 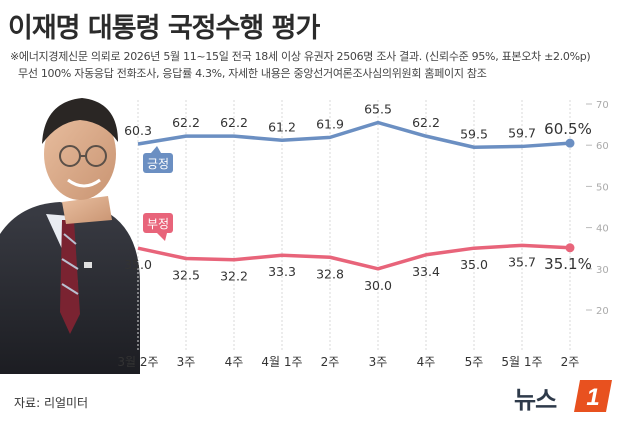 I want to click on data-label-긍정-5: 65.5, so click(x=378, y=109).